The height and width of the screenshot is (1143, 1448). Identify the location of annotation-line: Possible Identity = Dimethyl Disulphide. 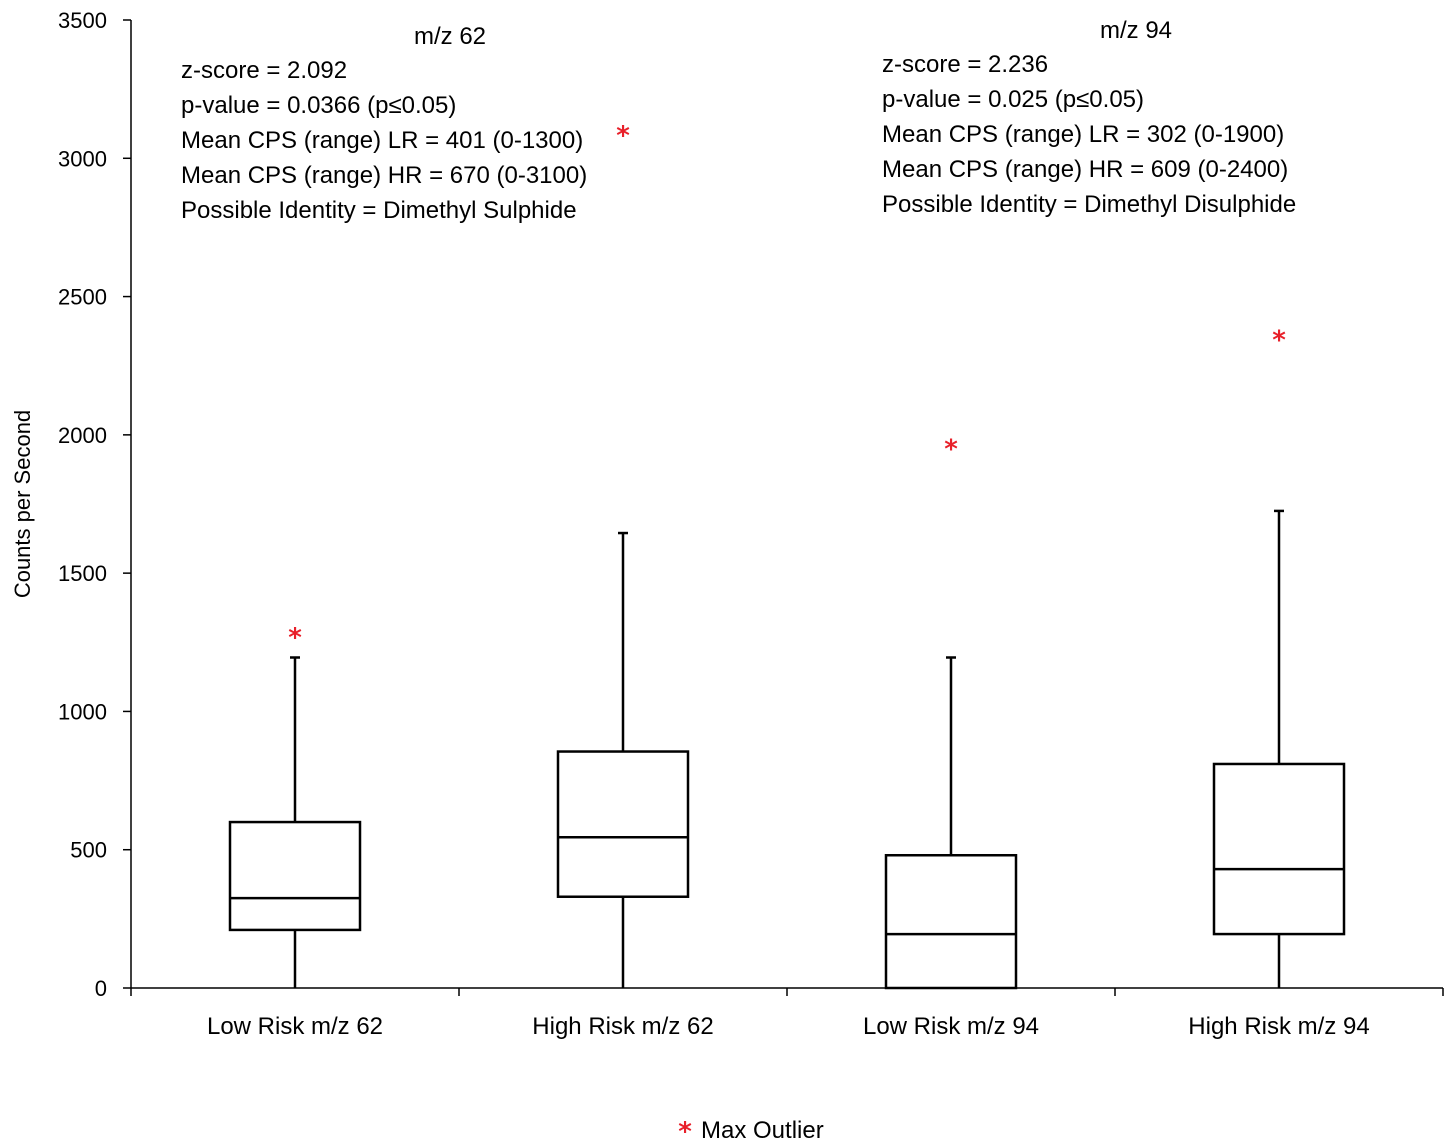
(1089, 204).